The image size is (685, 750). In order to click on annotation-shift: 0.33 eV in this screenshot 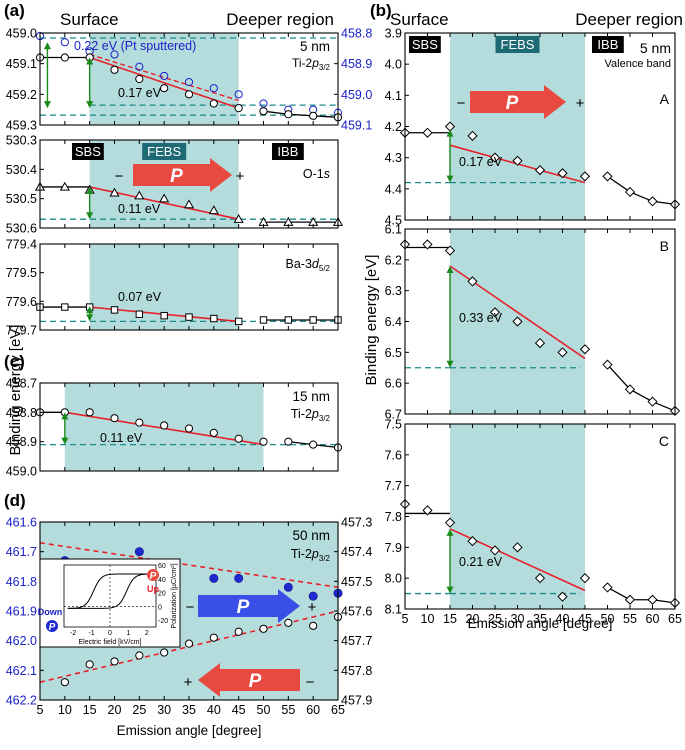, I will do `click(481, 318)`.